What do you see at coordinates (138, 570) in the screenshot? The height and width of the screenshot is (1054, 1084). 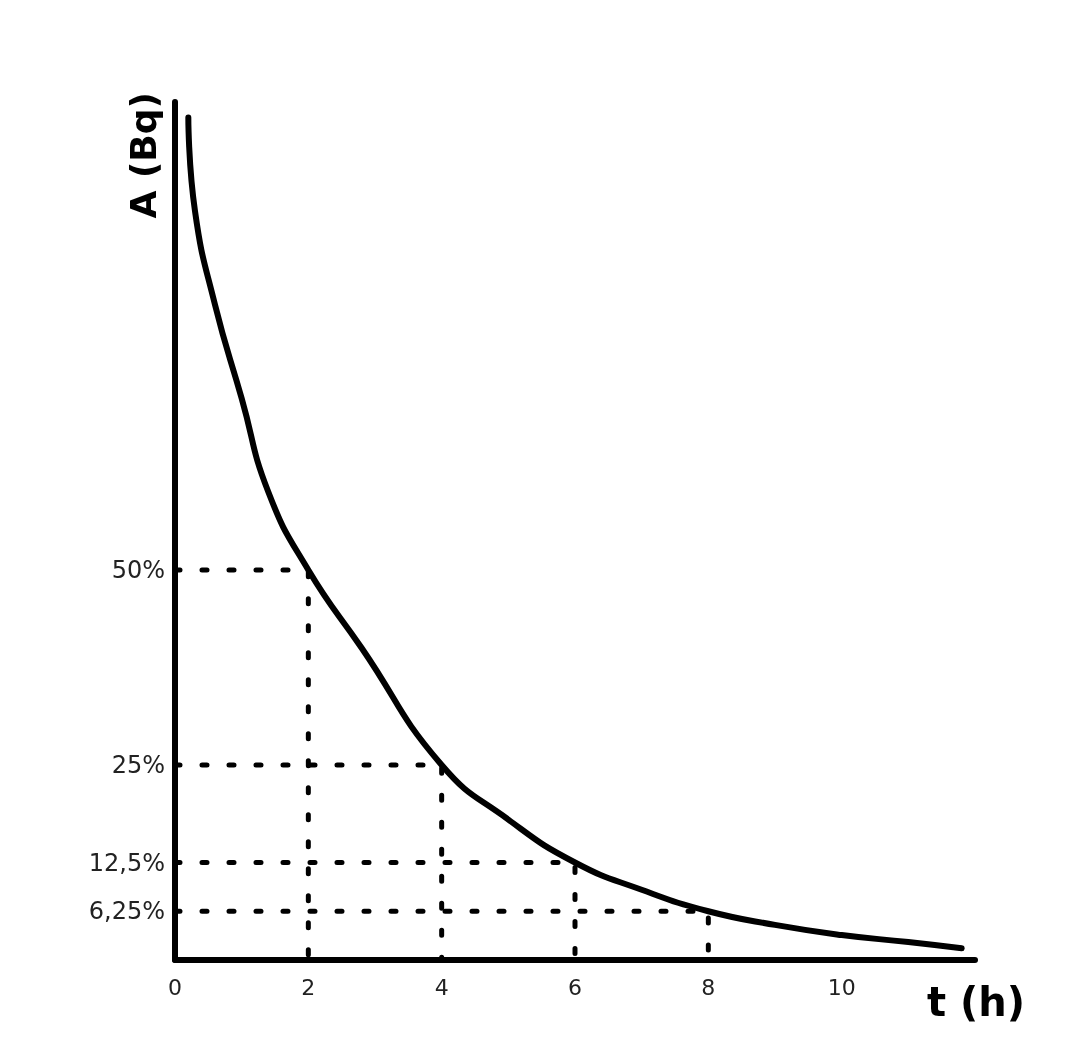 I see `y-tick-label: 50%` at bounding box center [138, 570].